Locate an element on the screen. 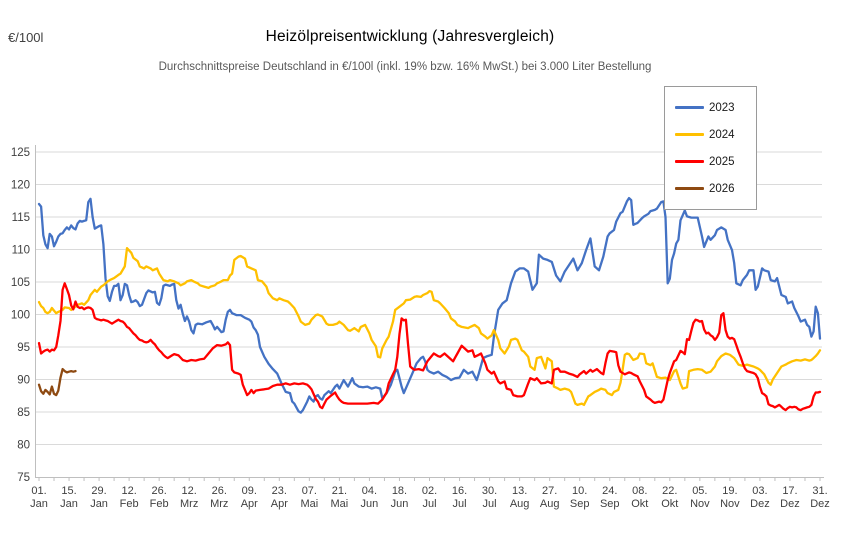  x-axis-label: 12. Mrz is located at coordinates (189, 497).